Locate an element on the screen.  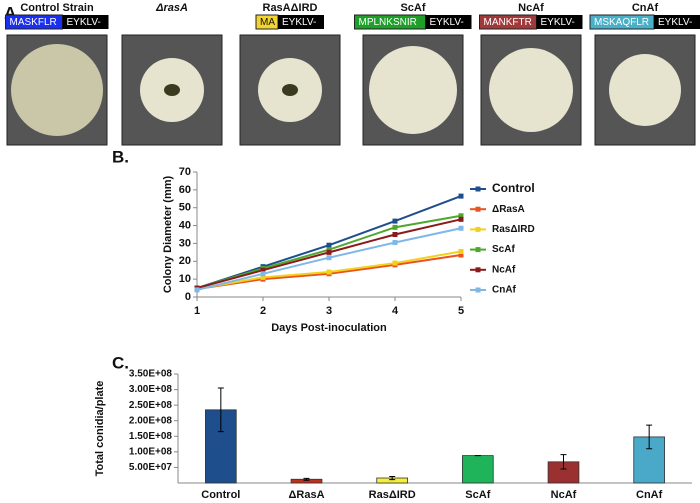
x-tick-label: Control is located at coordinates (220, 495).